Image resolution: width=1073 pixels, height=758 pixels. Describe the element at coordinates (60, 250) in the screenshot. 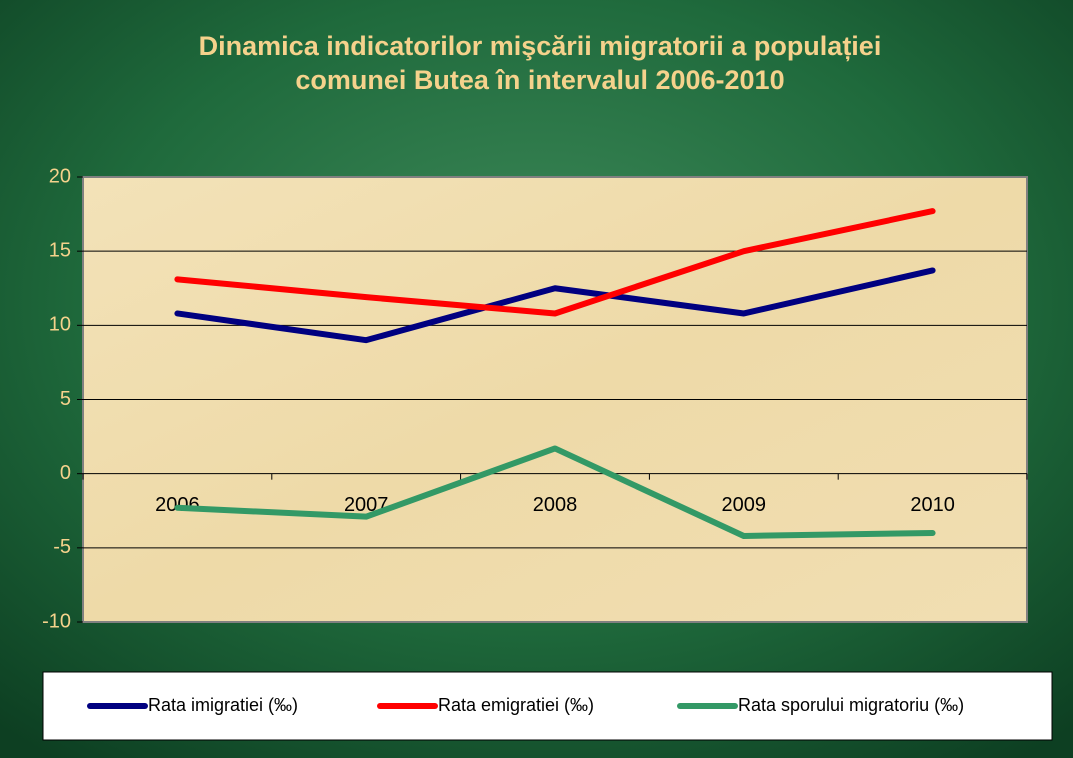

I see `y-tick-label: 15` at that location.